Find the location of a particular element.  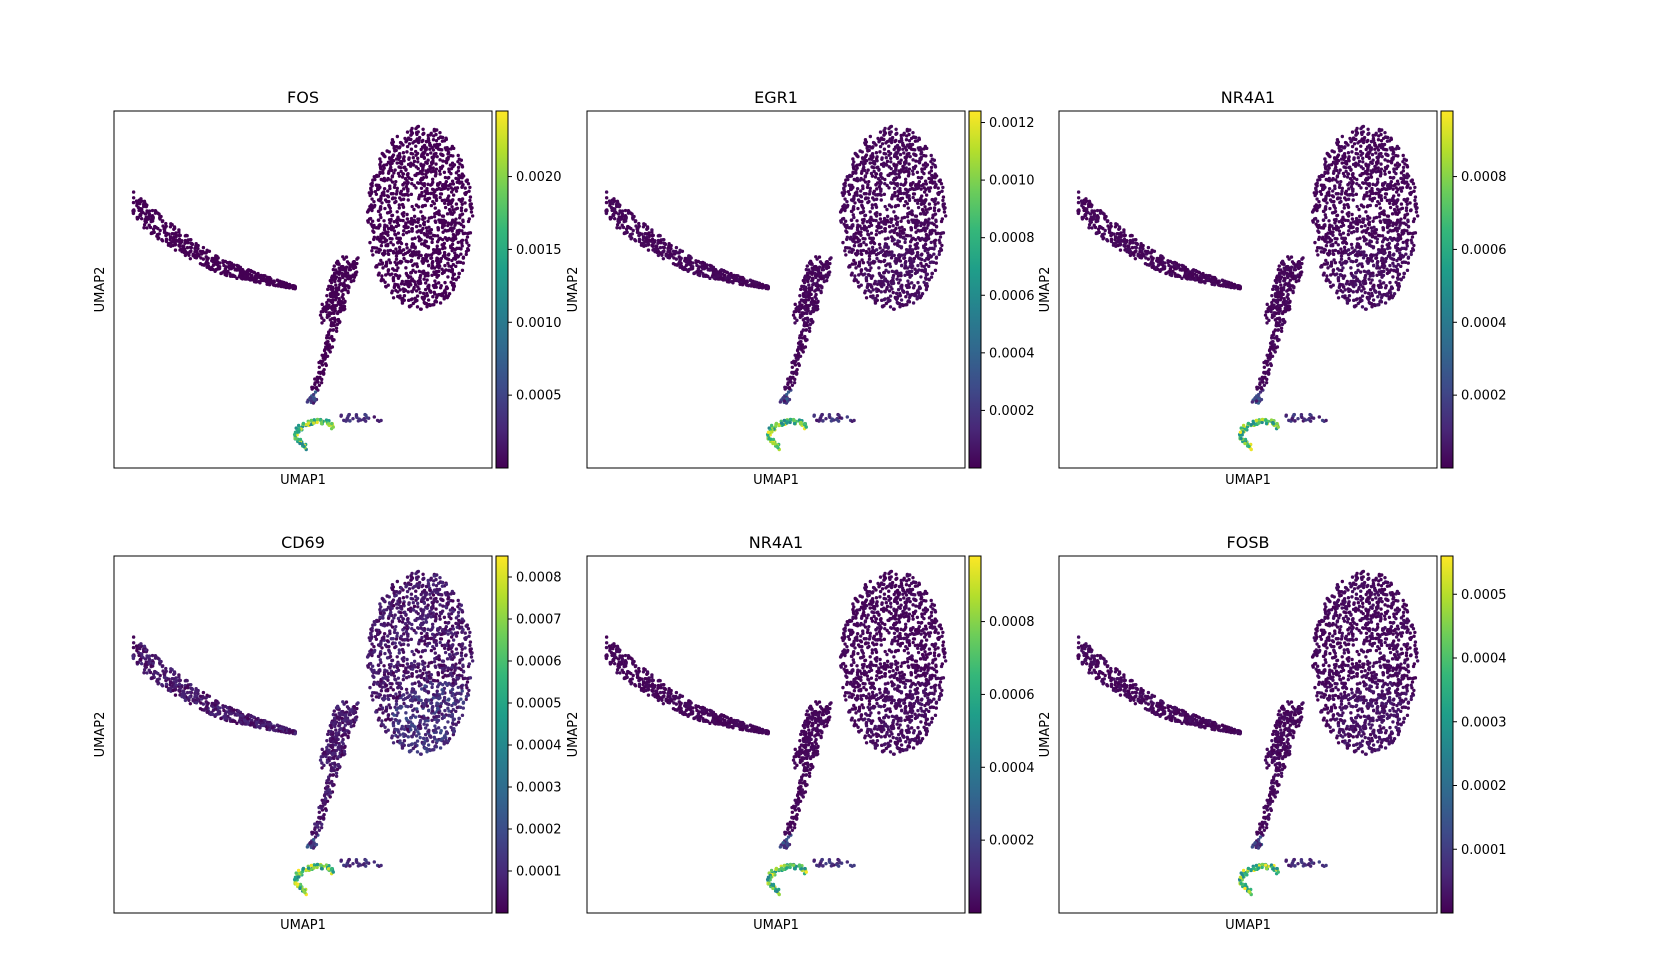

x-axis-label: UMAP1 is located at coordinates (776, 480).